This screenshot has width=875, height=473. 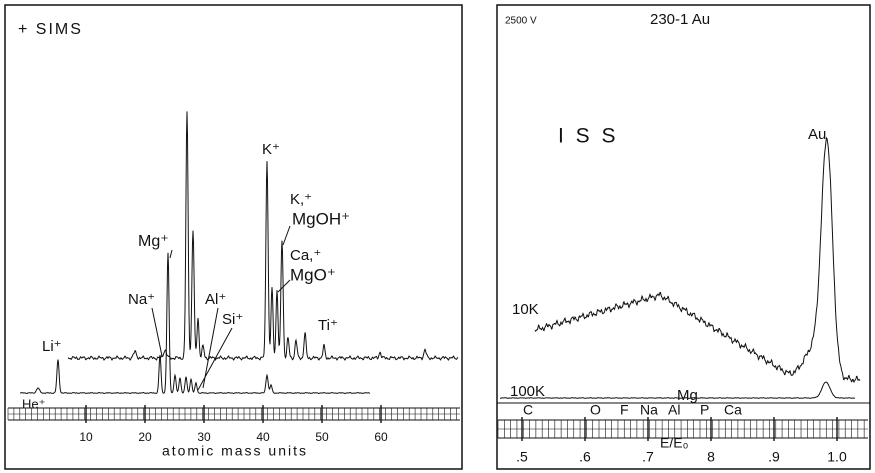 I want to click on annotation: Ti⁺, so click(x=328, y=325).